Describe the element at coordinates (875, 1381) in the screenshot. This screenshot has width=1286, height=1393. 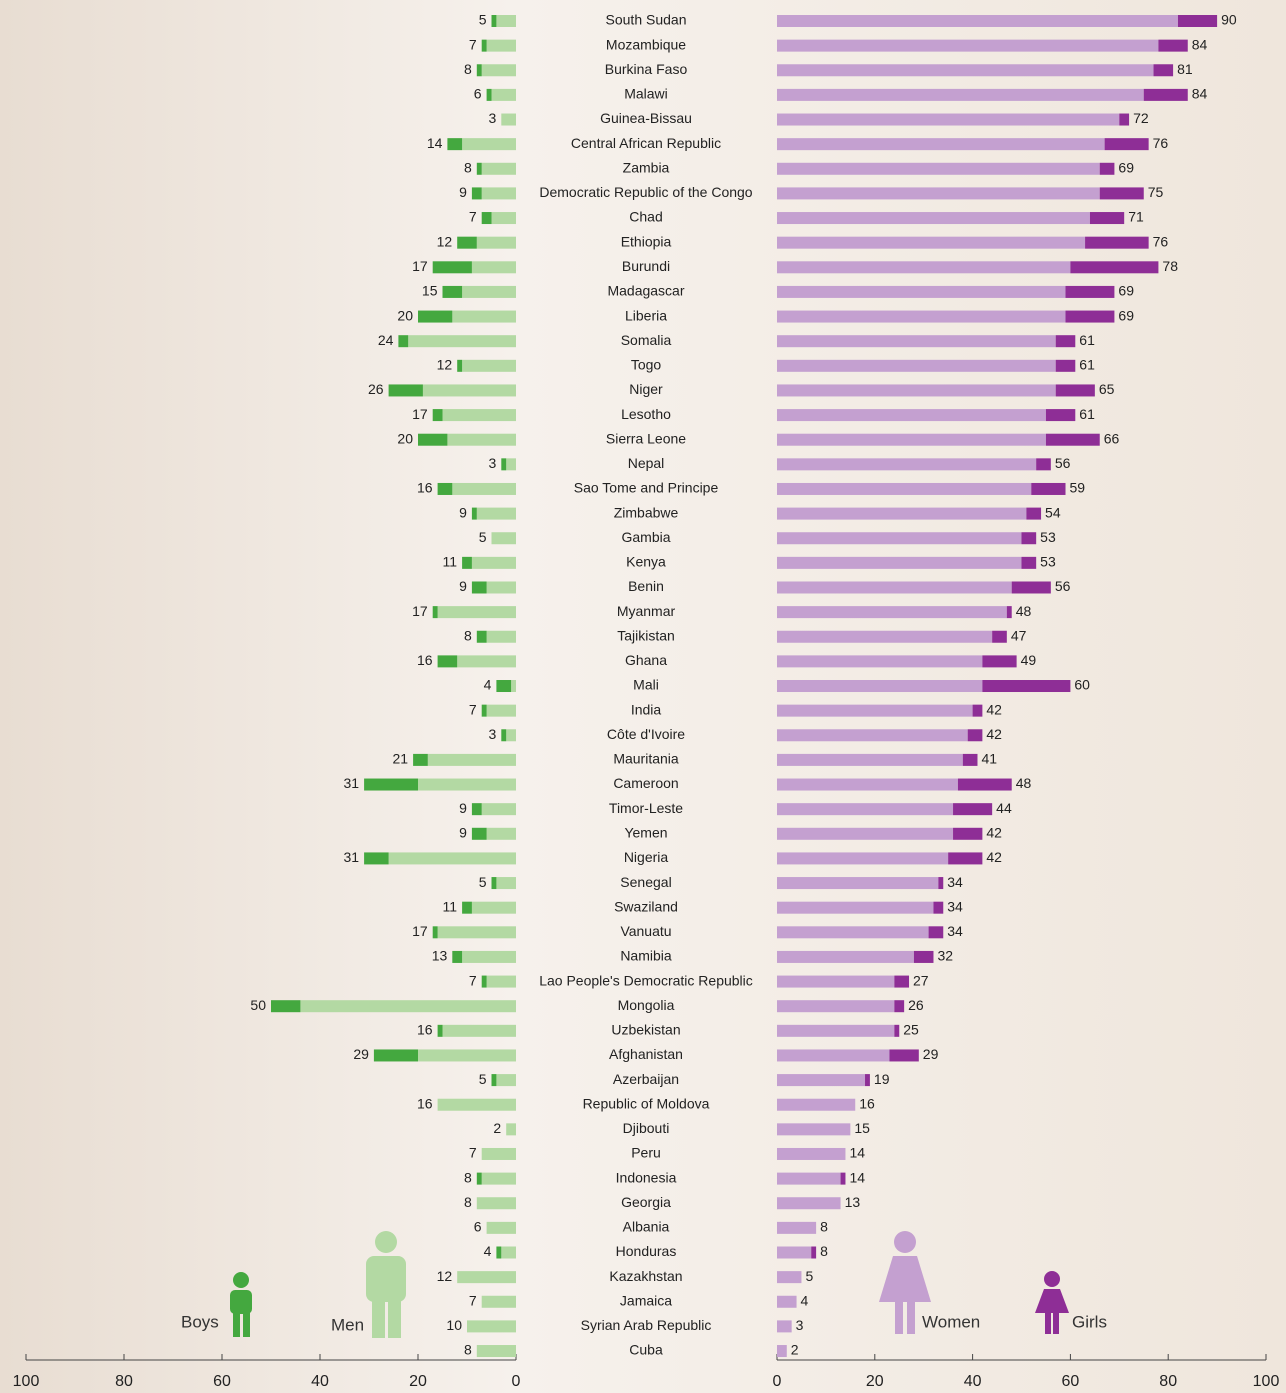
I see `x-tick-label: 20` at that location.